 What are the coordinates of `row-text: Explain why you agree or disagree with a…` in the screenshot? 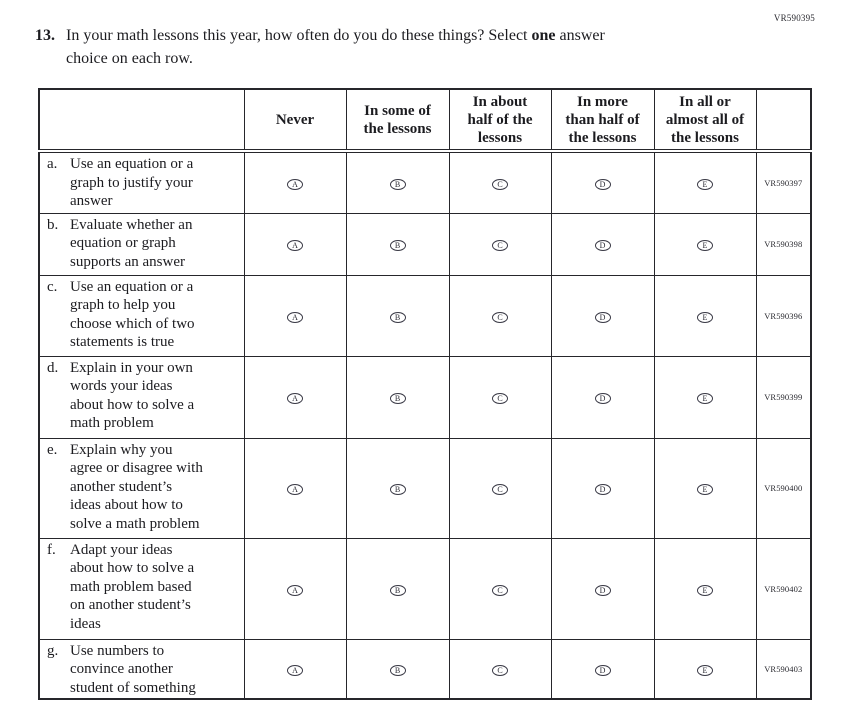 It's located at (136, 486).